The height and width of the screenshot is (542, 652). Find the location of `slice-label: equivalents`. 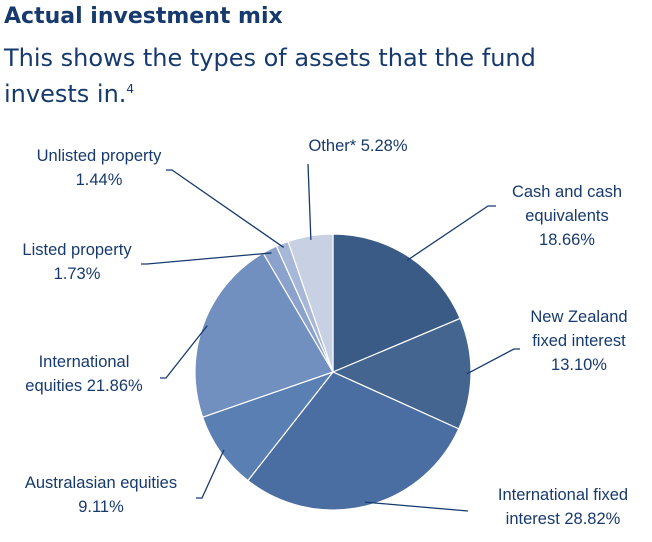

slice-label: equivalents is located at coordinates (566, 216).